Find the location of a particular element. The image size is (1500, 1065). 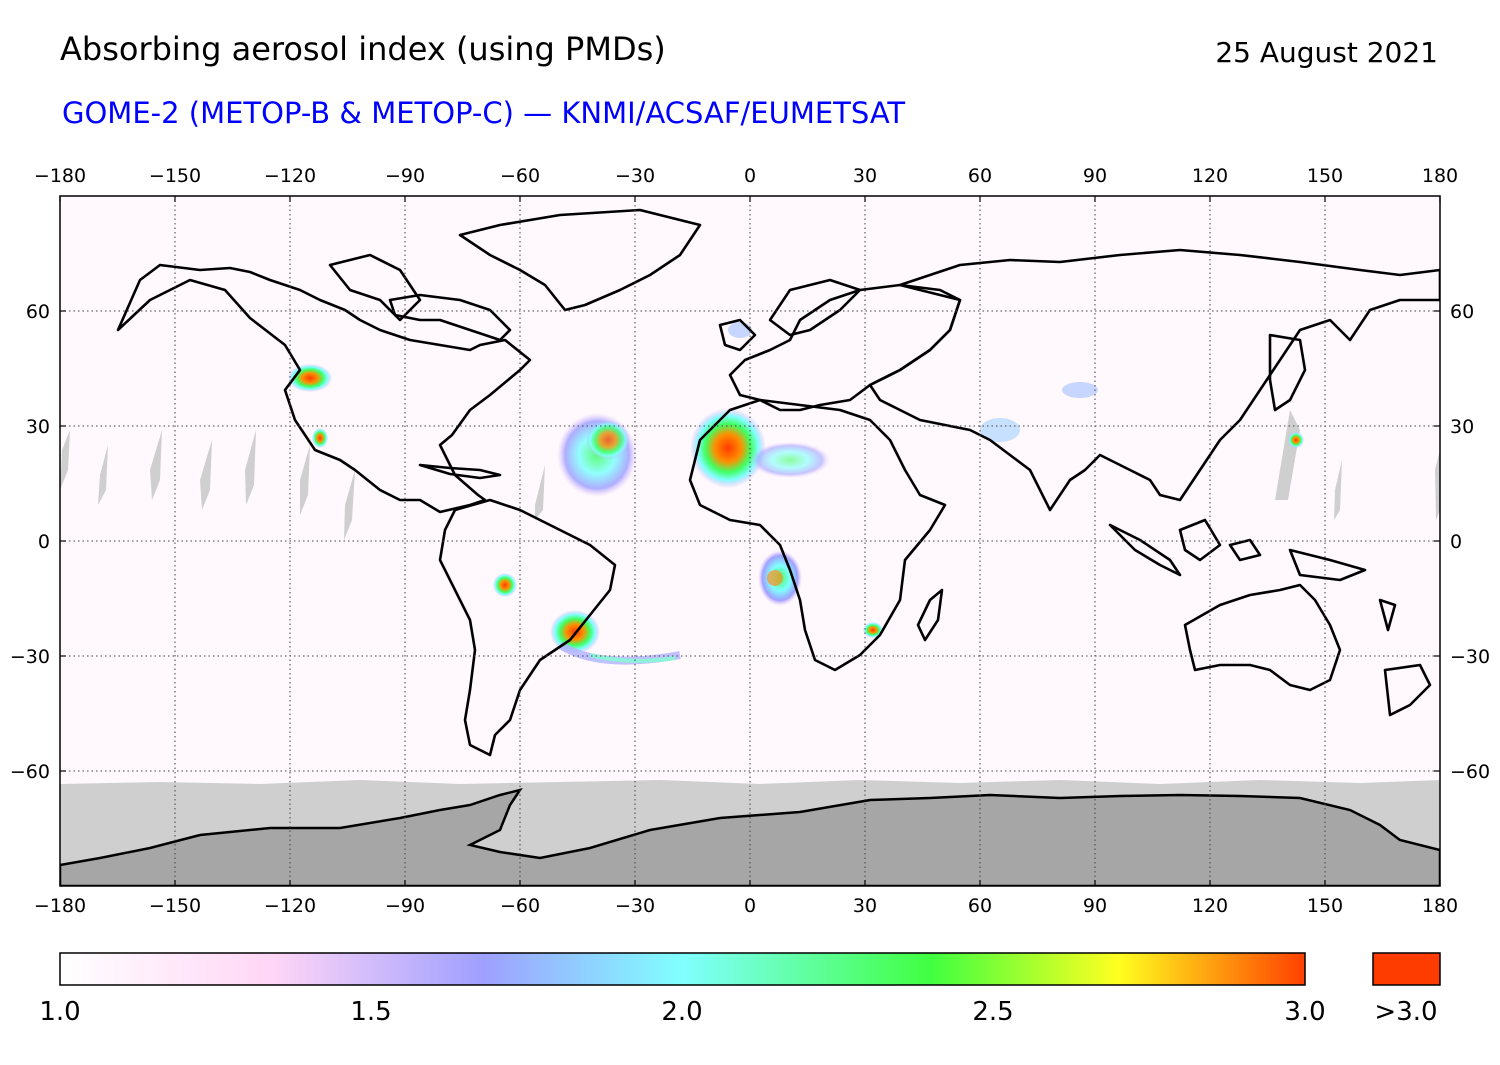

lat-labels-right: 60 30 0 −30 −60 is located at coordinates (1470, 542).